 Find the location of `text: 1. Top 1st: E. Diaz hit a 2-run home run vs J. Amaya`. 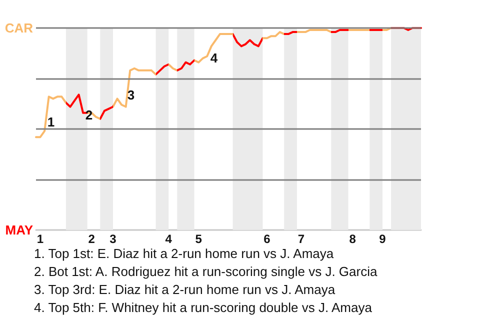

text: 1. Top 1st: E. Diaz hit a 2-run home run vs J. Amaya is located at coordinates (184, 253).